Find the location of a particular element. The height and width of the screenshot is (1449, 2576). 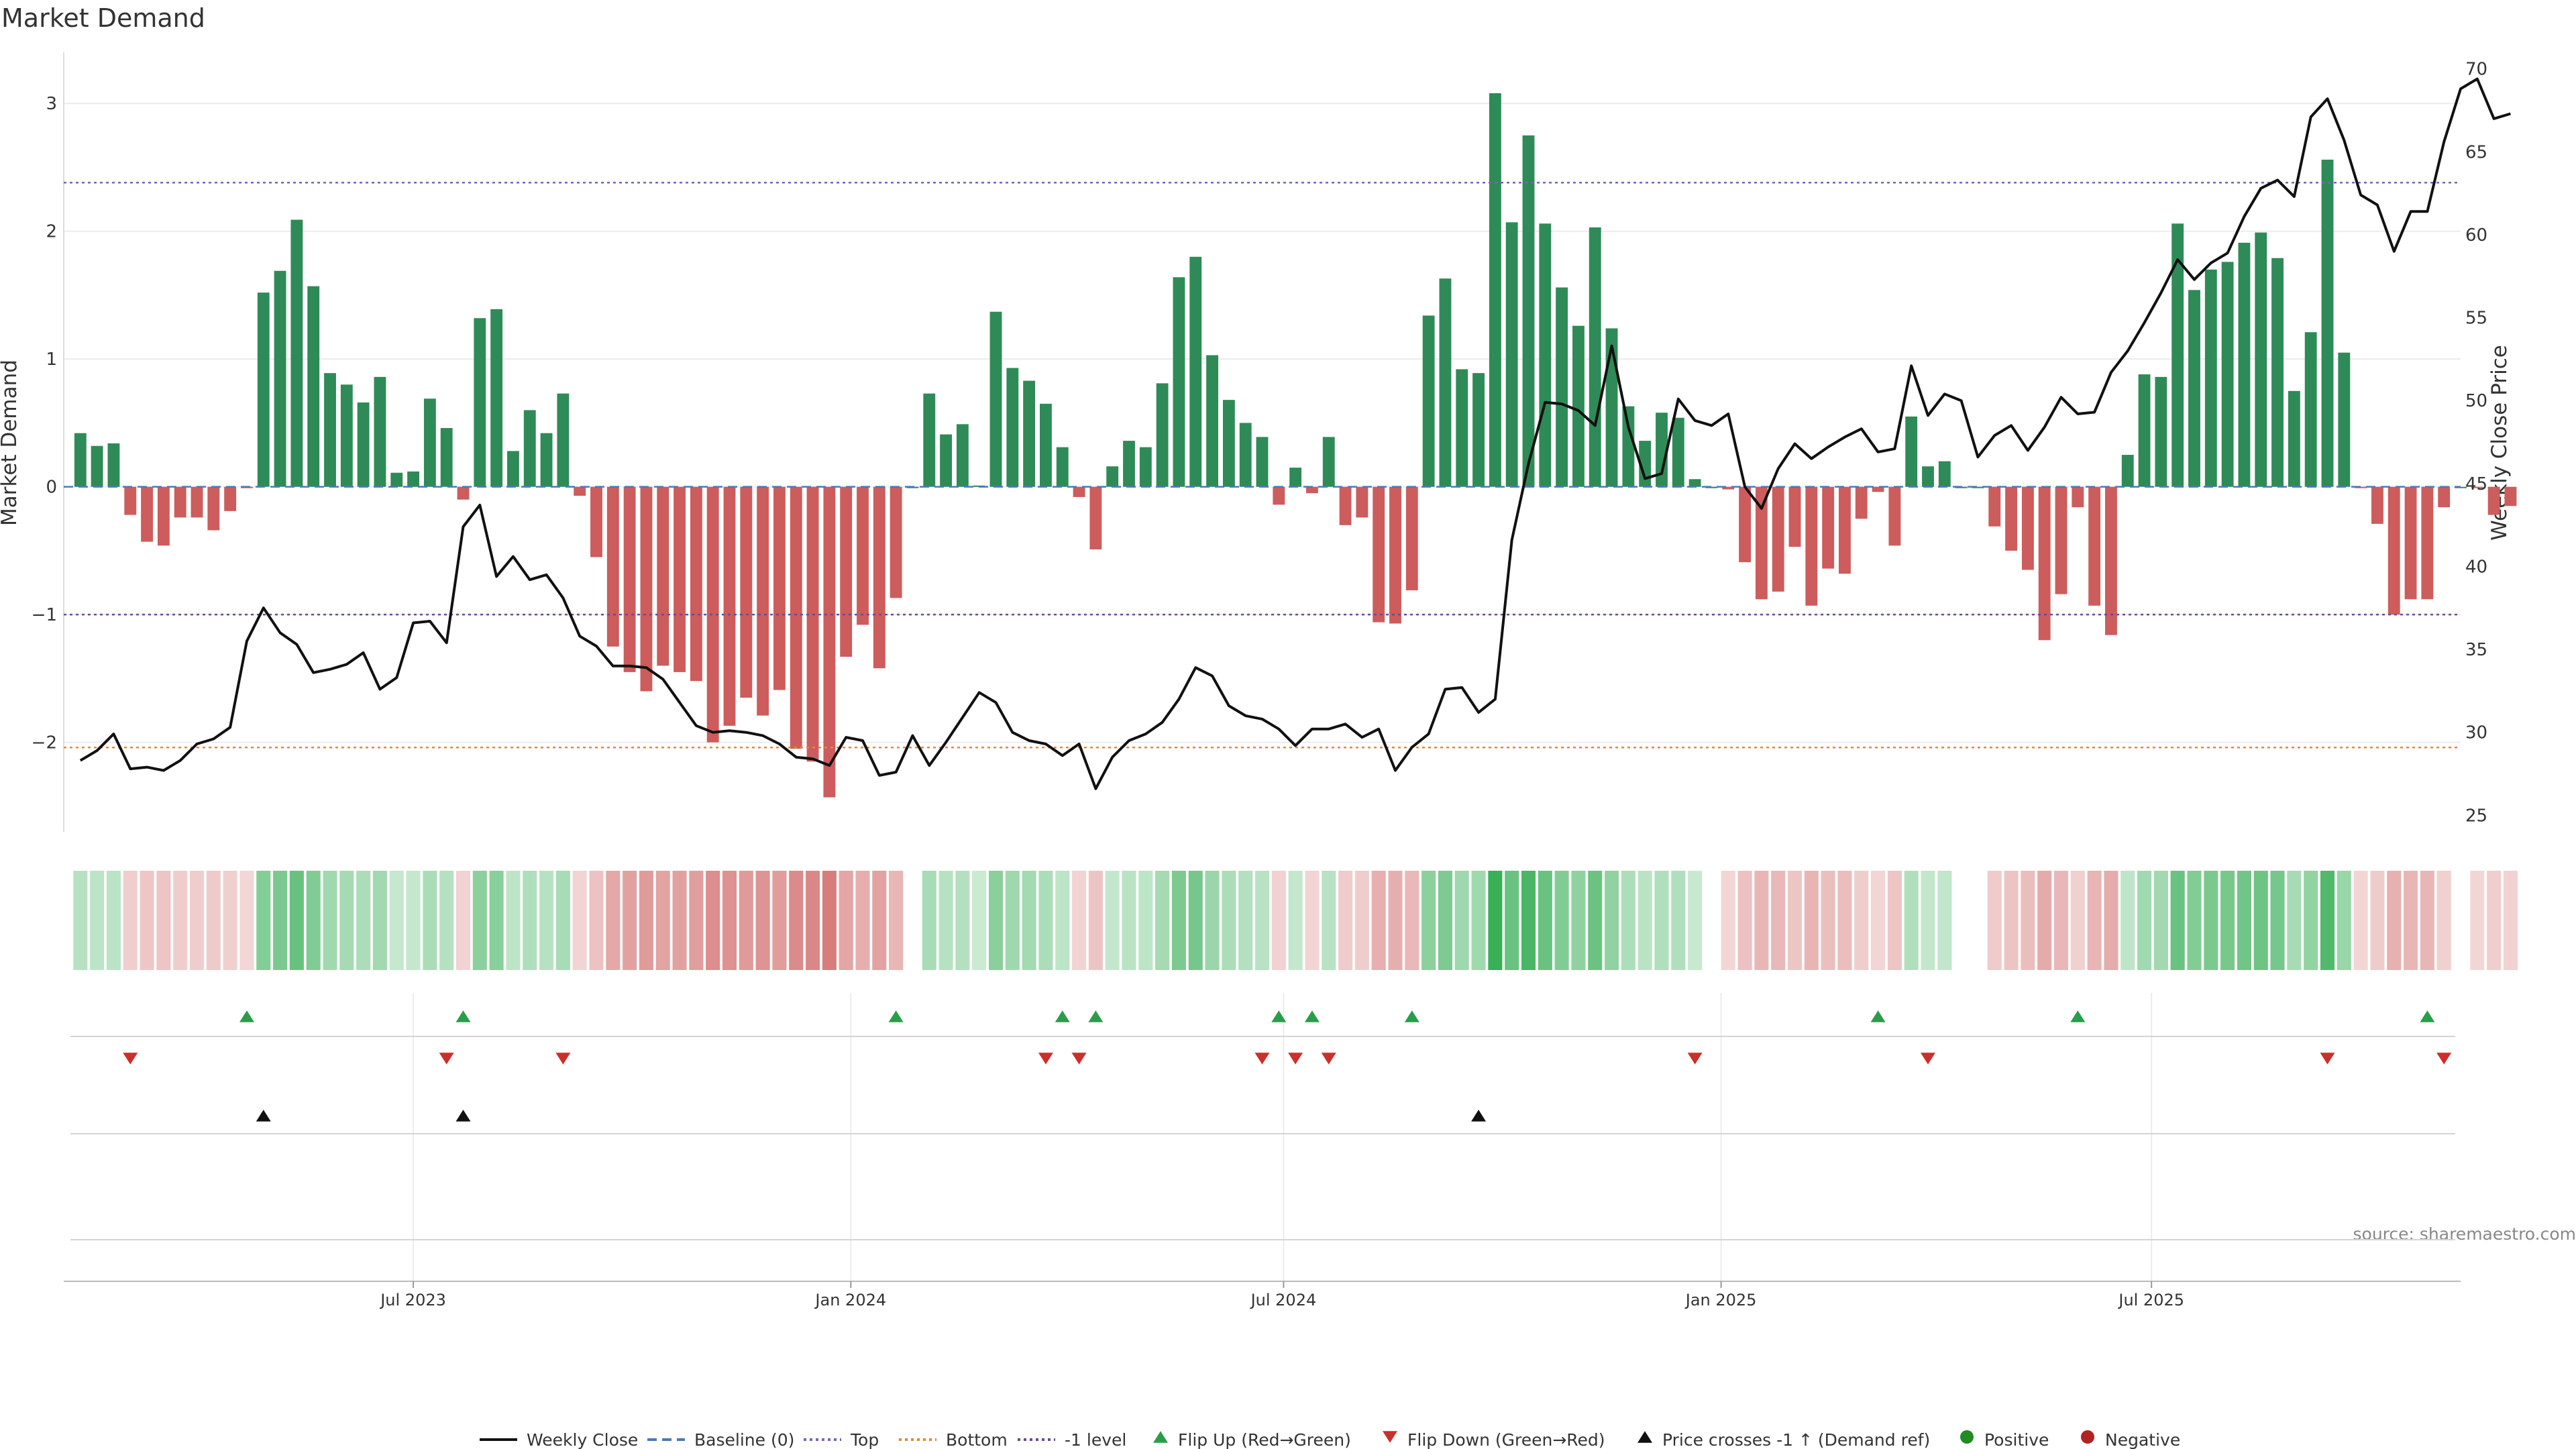

left-axis-label: Market Demand is located at coordinates (10, 443).